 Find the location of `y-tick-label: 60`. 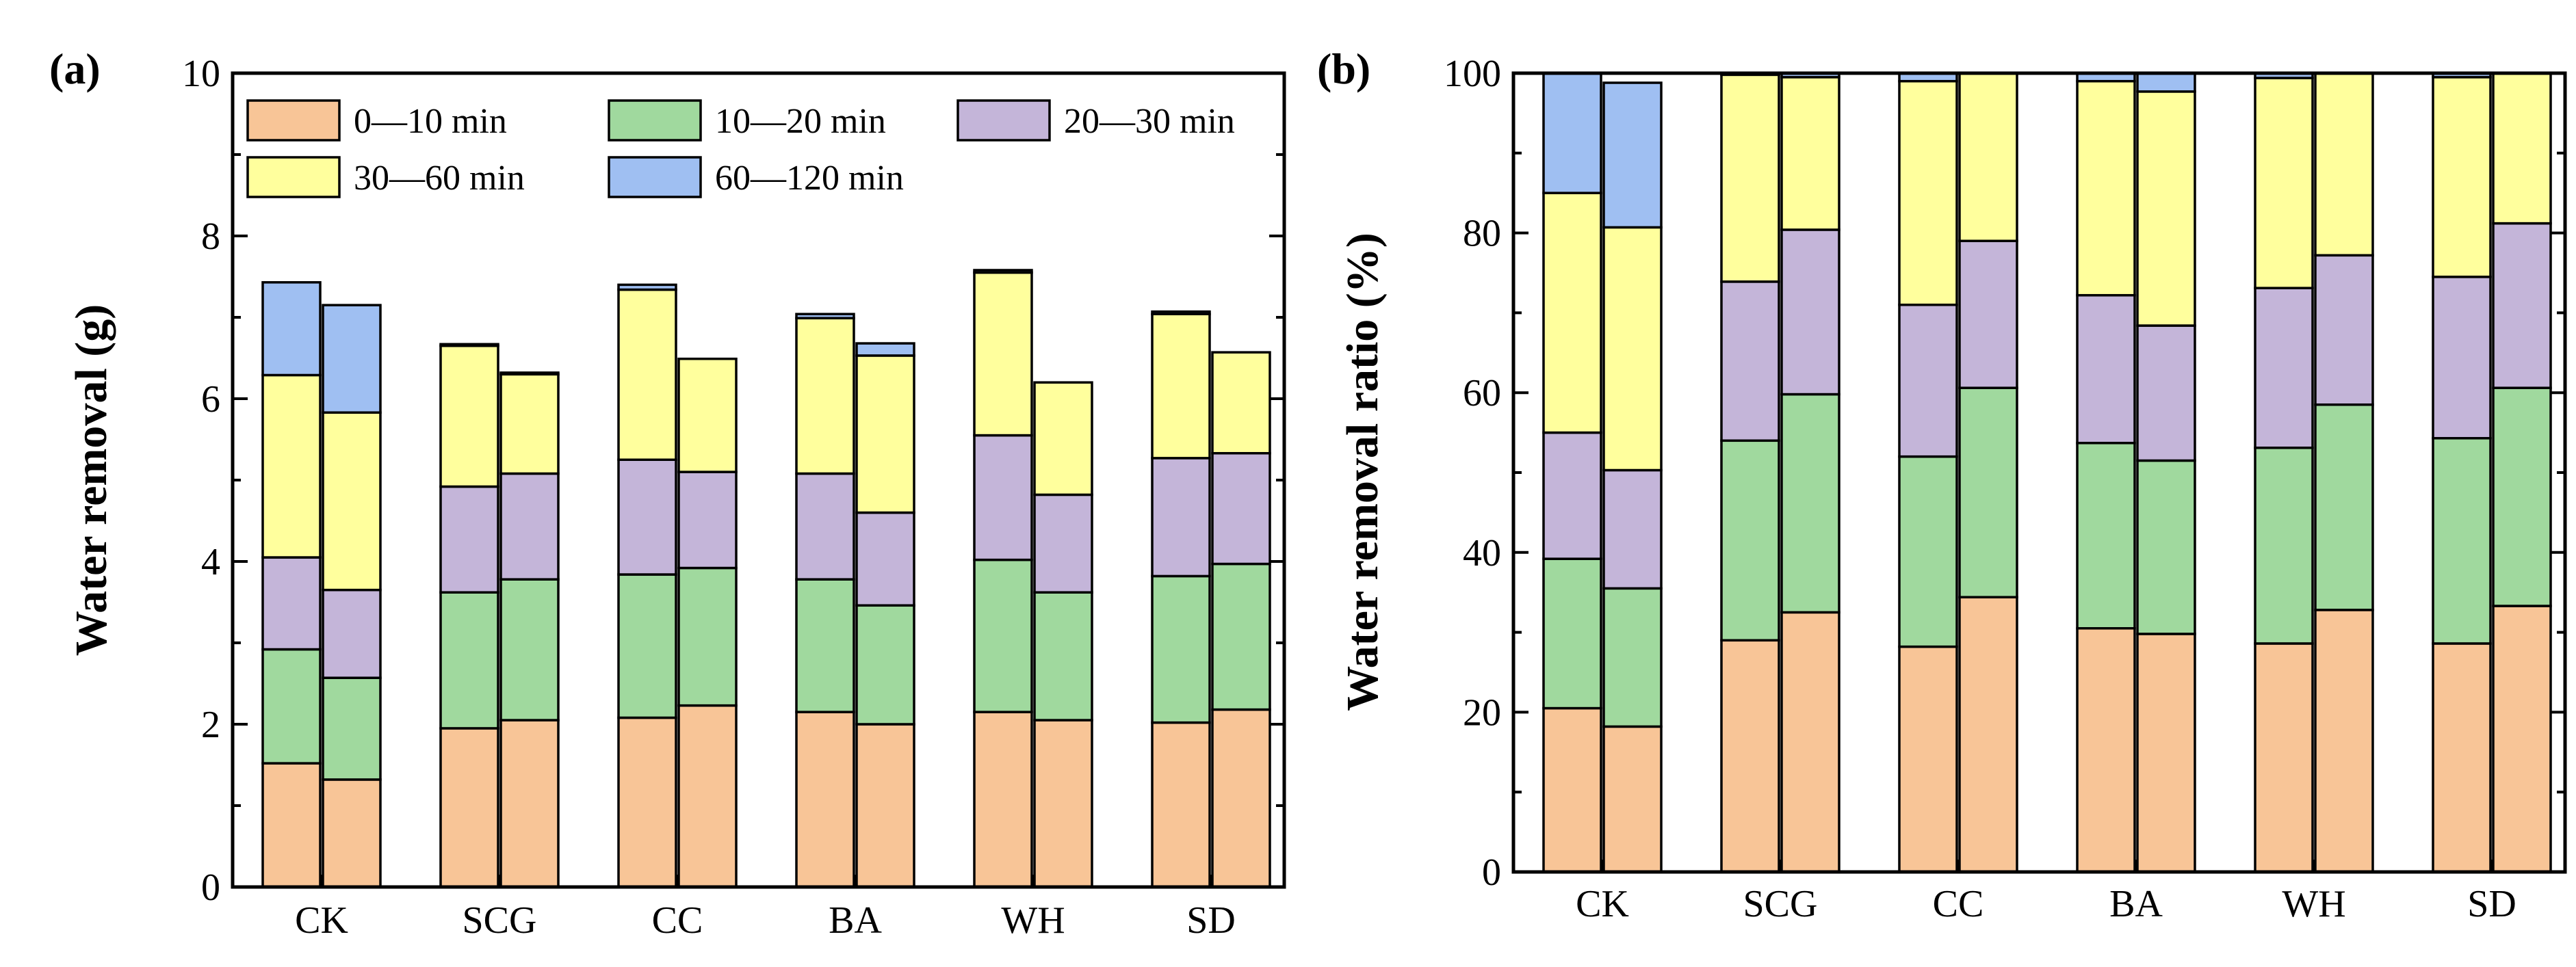

y-tick-label: 60 is located at coordinates (1482, 393).